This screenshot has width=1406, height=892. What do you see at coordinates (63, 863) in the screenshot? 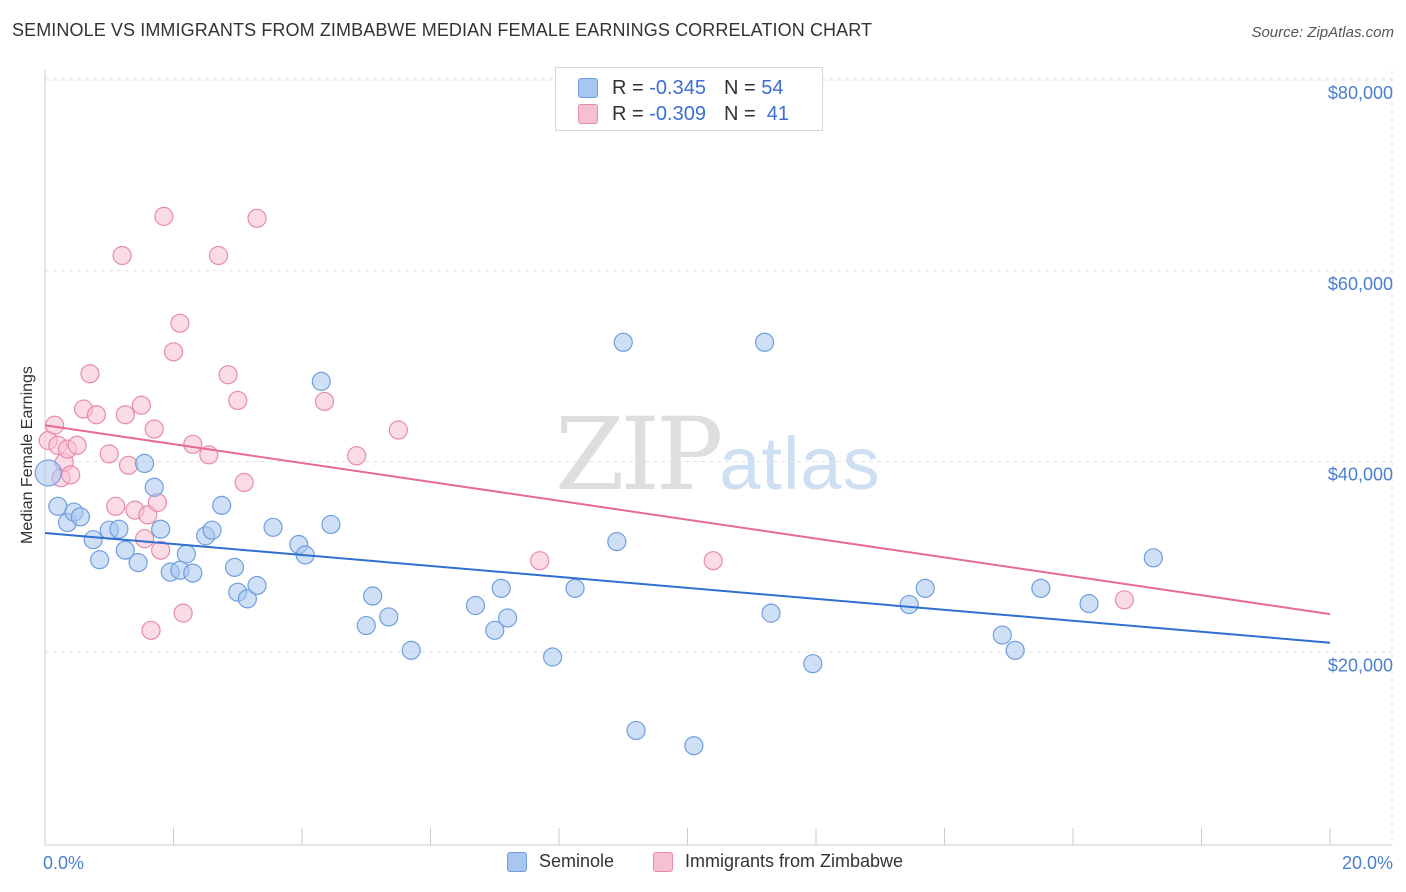
I see `x-tick-label: 0.0%` at bounding box center [63, 863].